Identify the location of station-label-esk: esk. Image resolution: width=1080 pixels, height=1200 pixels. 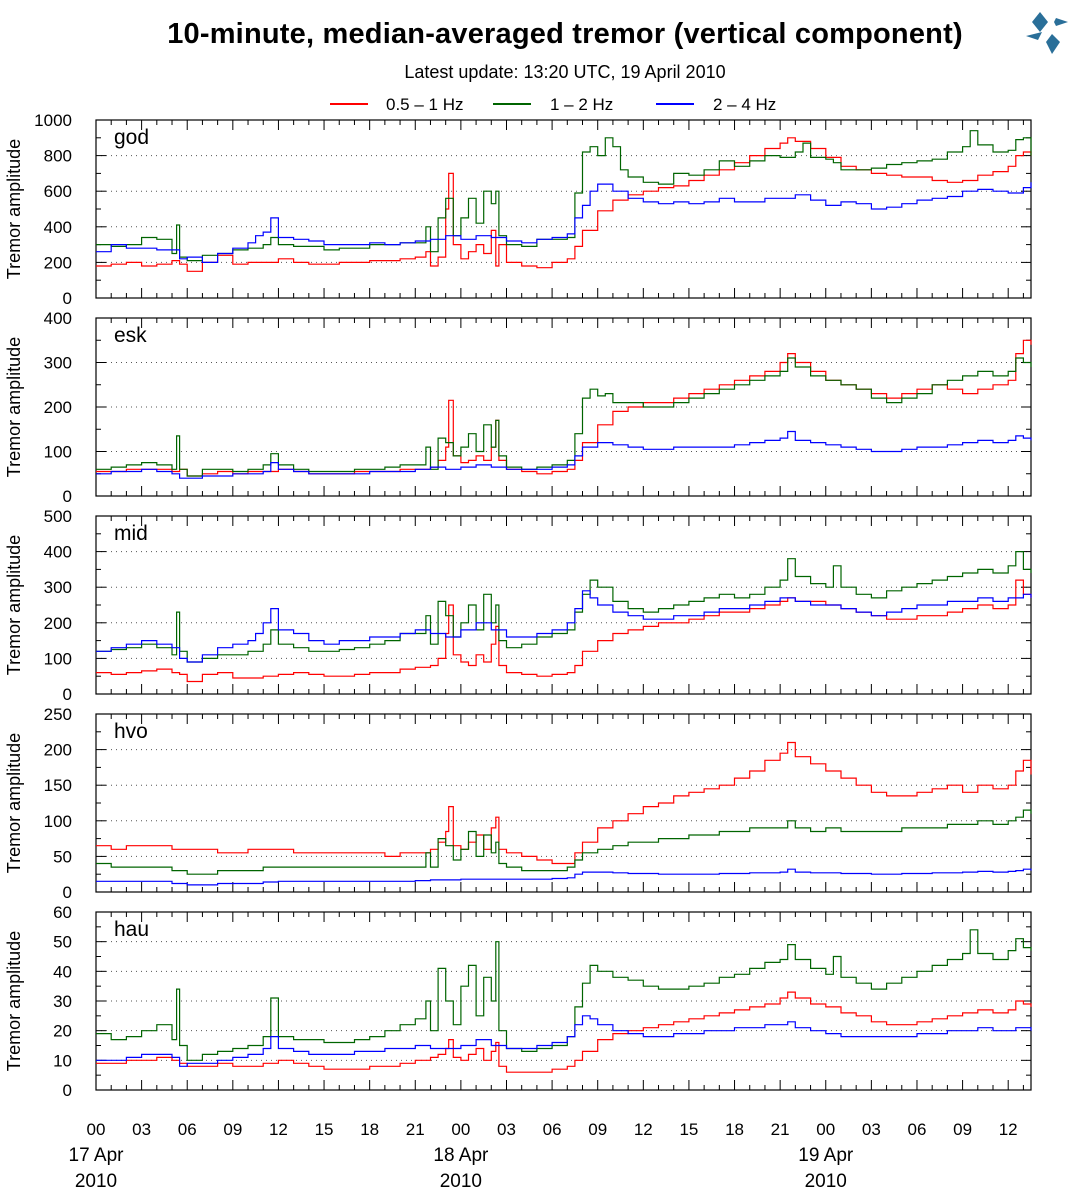
(130, 335).